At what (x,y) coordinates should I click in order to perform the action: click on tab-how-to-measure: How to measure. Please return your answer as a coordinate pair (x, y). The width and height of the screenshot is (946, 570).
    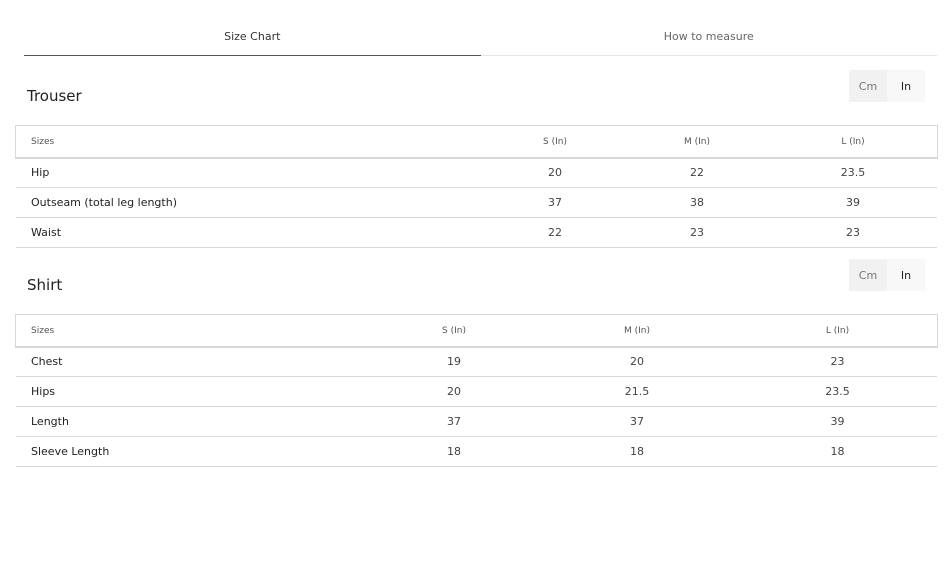
    Looking at the image, I should click on (708, 36).